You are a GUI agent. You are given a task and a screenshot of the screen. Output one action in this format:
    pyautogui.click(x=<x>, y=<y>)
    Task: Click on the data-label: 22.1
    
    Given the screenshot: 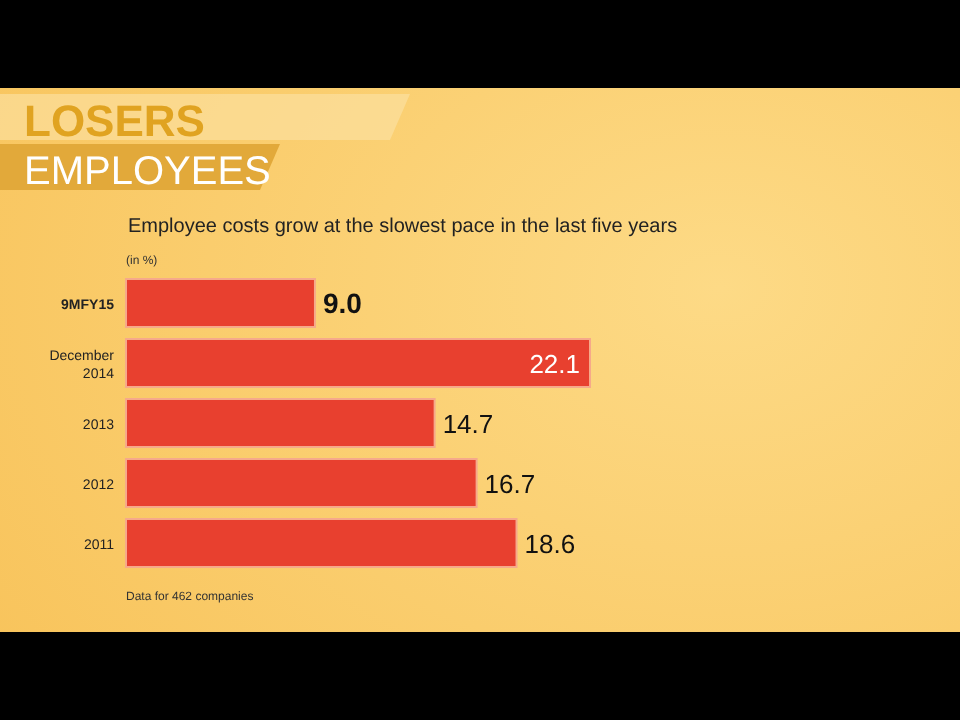 What is the action you would take?
    pyautogui.click(x=554, y=364)
    